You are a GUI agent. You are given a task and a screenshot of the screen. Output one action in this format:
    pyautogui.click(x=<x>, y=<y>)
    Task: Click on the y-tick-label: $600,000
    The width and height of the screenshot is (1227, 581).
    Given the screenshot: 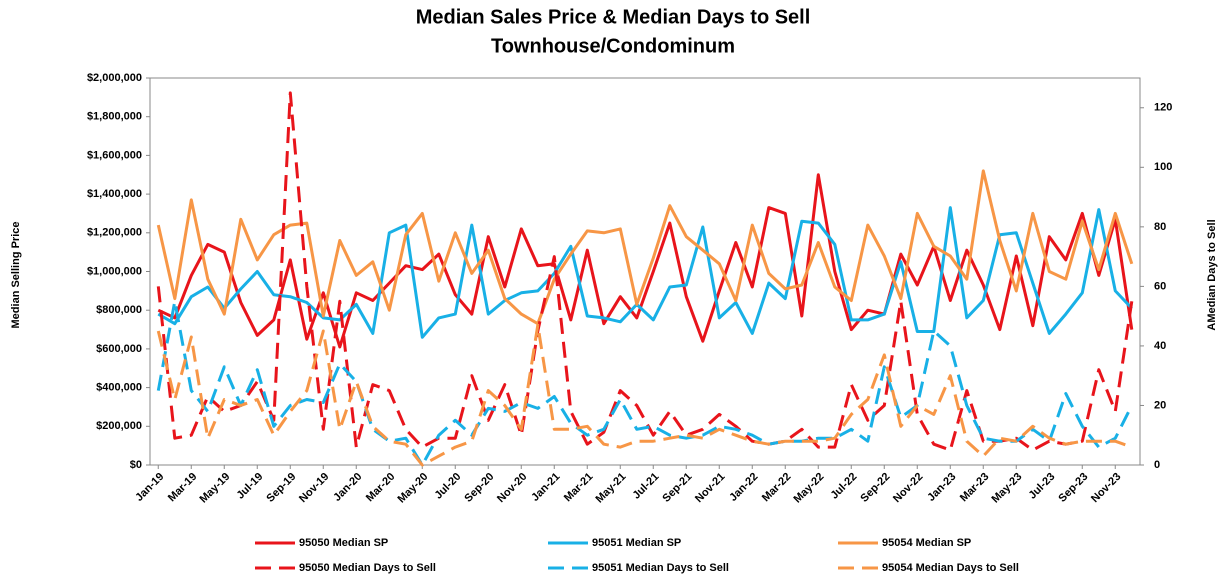 What is the action you would take?
    pyautogui.click(x=119, y=349)
    